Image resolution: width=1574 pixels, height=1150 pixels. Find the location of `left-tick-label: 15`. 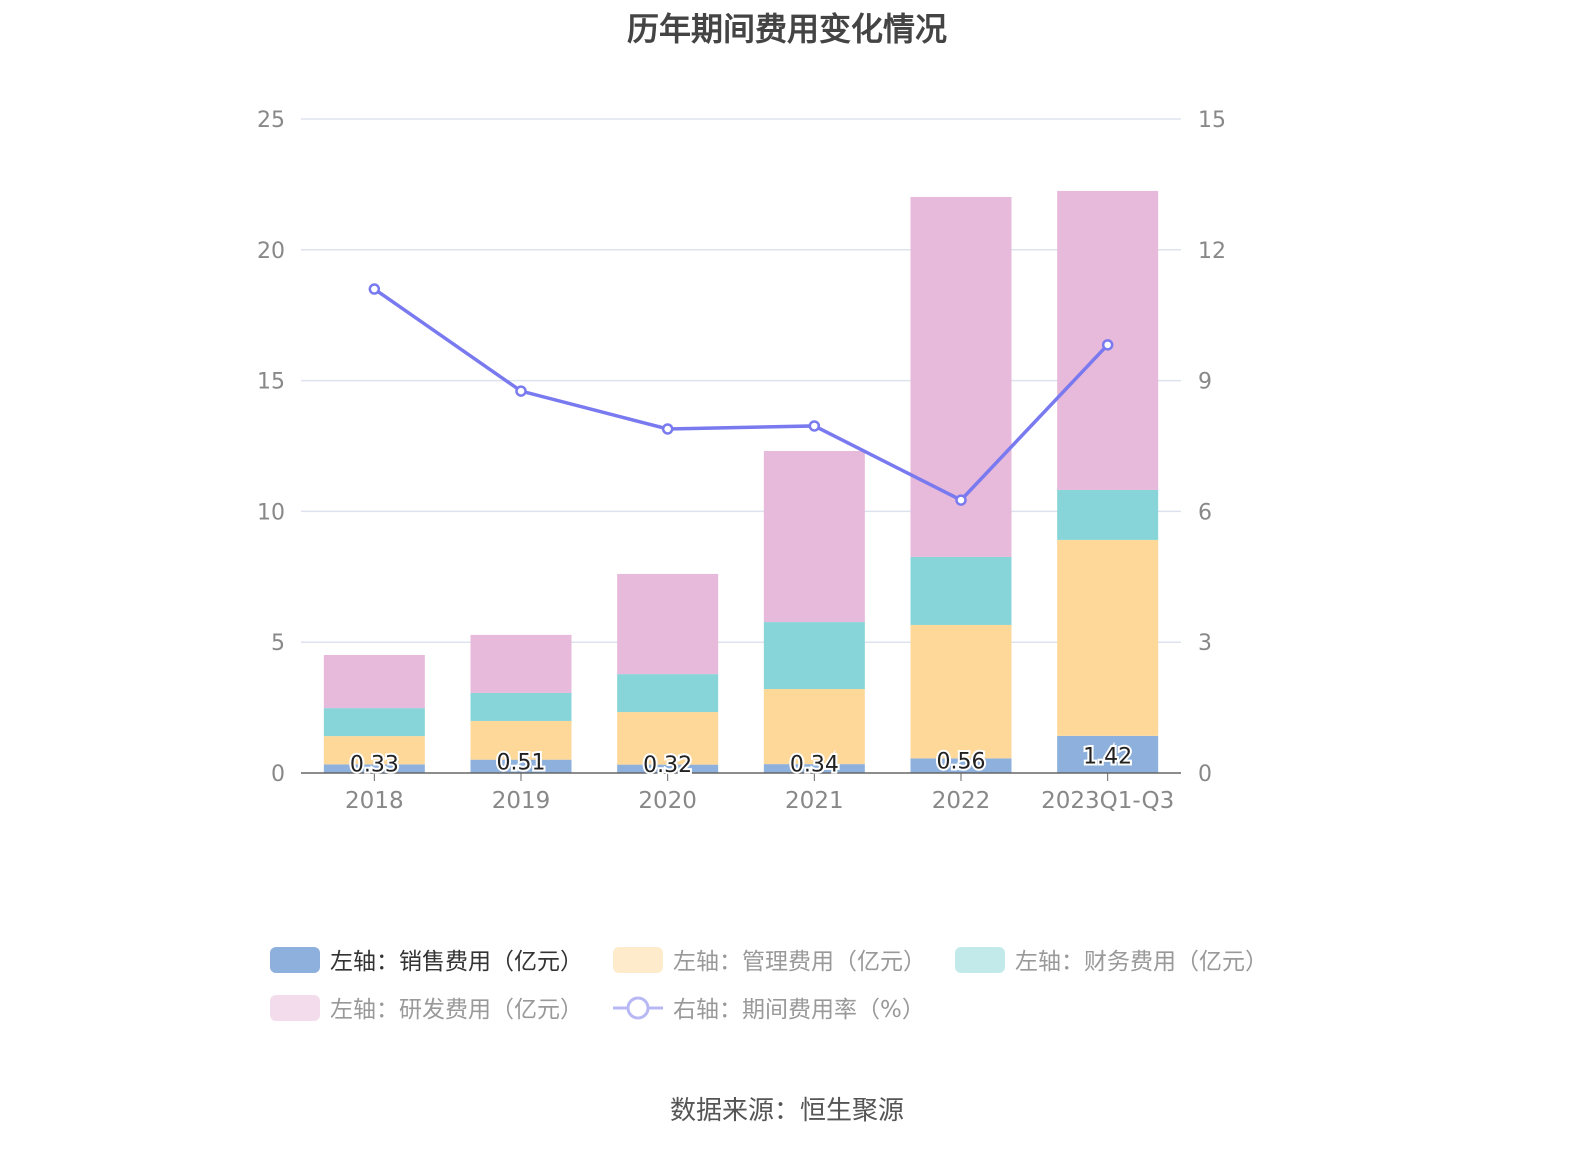

left-tick-label: 15 is located at coordinates (271, 382).